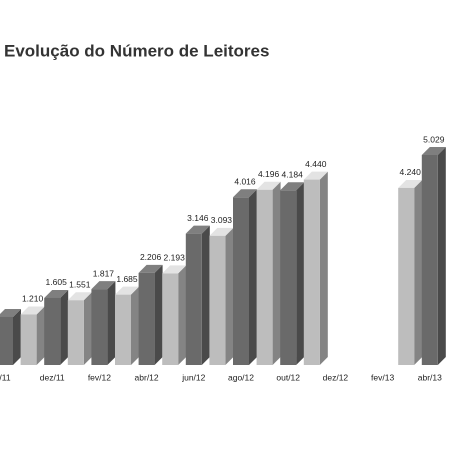 Image resolution: width=450 pixels, height=450 pixels. I want to click on value-label: 4.440, so click(316, 164).